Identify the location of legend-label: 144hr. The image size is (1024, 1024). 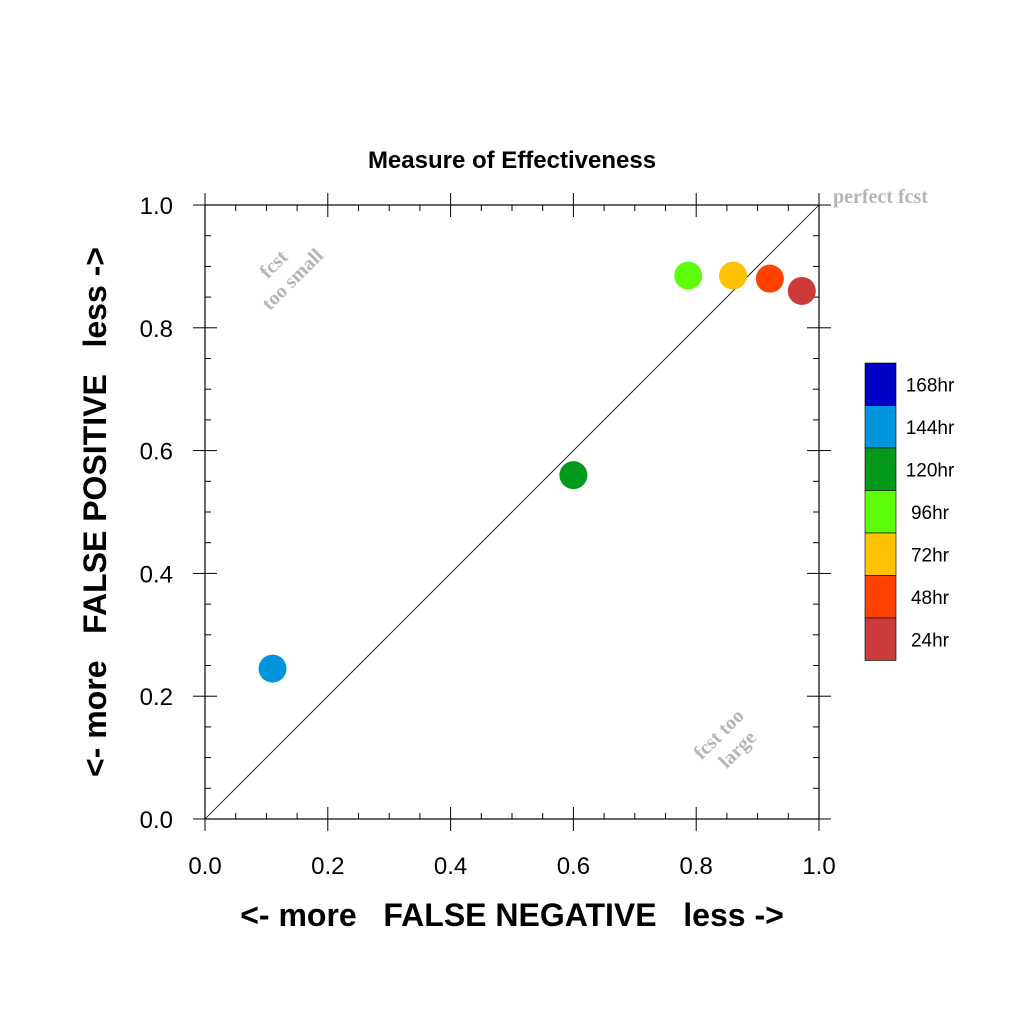
(930, 428).